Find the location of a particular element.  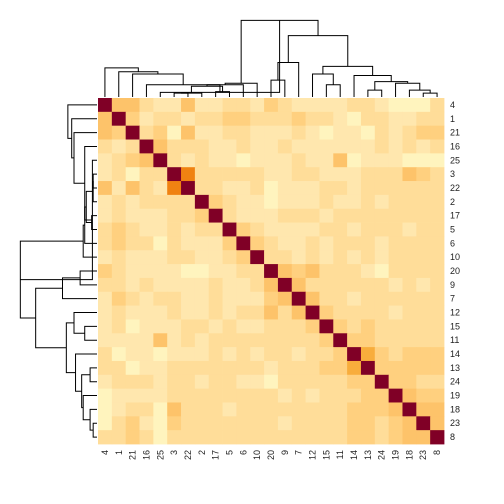

column-tick-label: 4 is located at coordinates (105, 452).